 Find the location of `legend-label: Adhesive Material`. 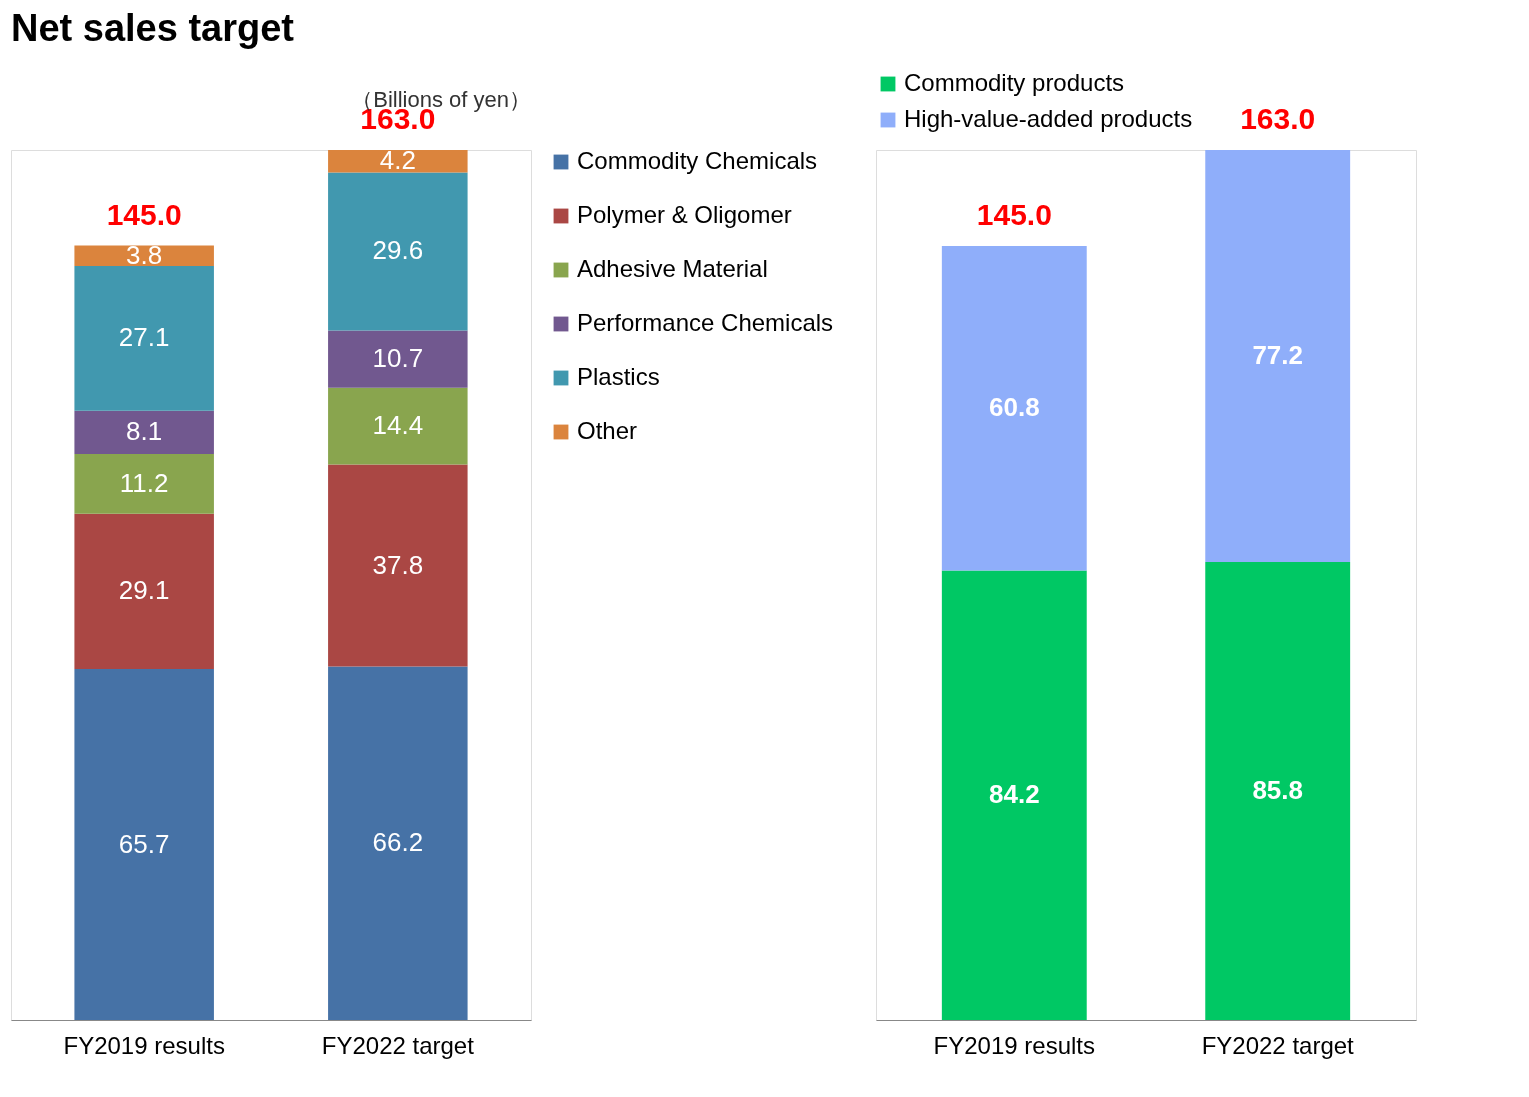

legend-label: Adhesive Material is located at coordinates (672, 268).